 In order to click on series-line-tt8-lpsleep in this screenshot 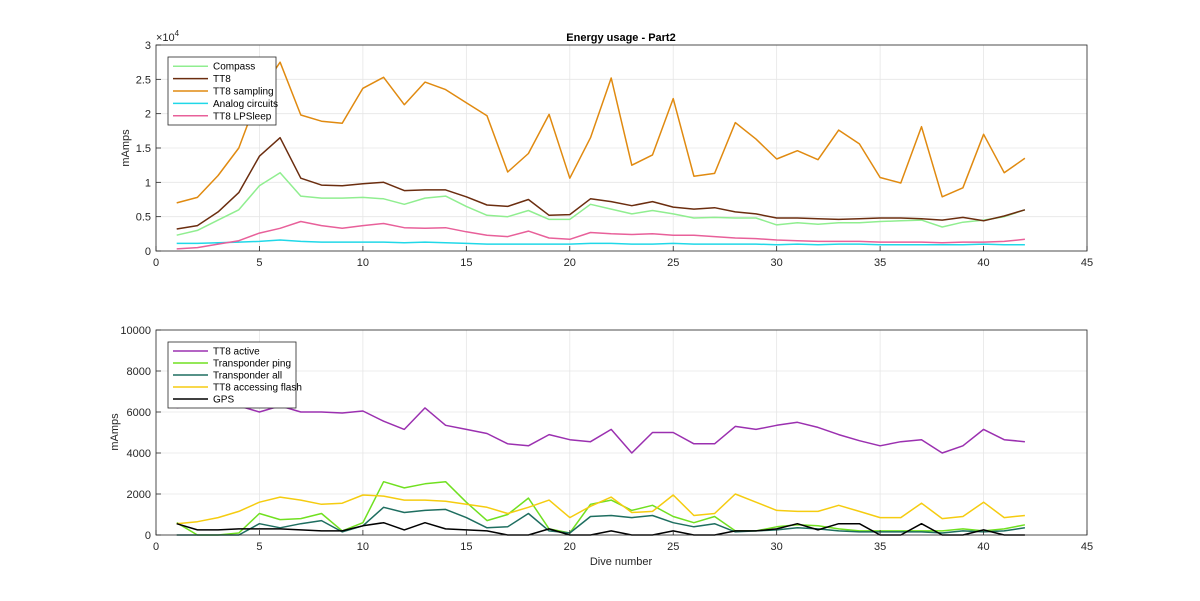, I will do `click(600, 235)`.